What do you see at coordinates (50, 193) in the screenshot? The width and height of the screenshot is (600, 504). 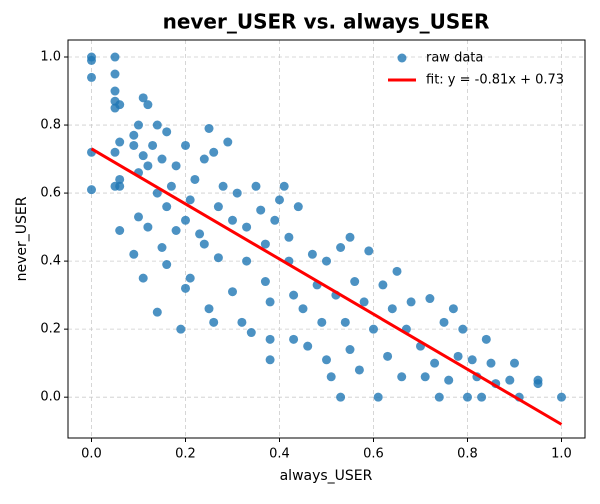 I see `y-tick-label: 0.6` at bounding box center [50, 193].